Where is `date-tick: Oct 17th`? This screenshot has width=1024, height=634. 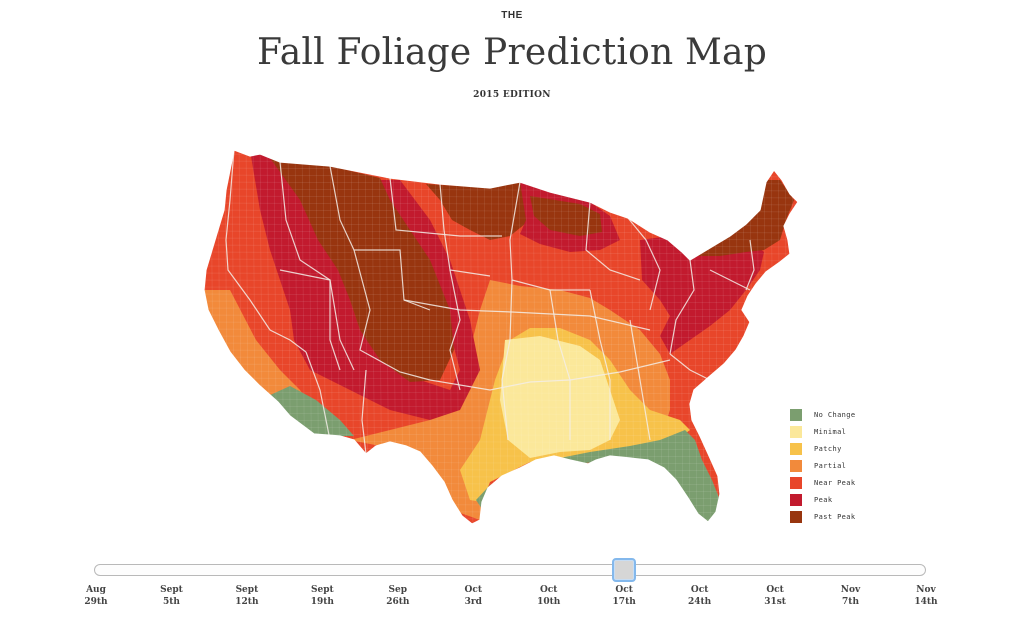 date-tick: Oct 17th is located at coordinates (624, 596).